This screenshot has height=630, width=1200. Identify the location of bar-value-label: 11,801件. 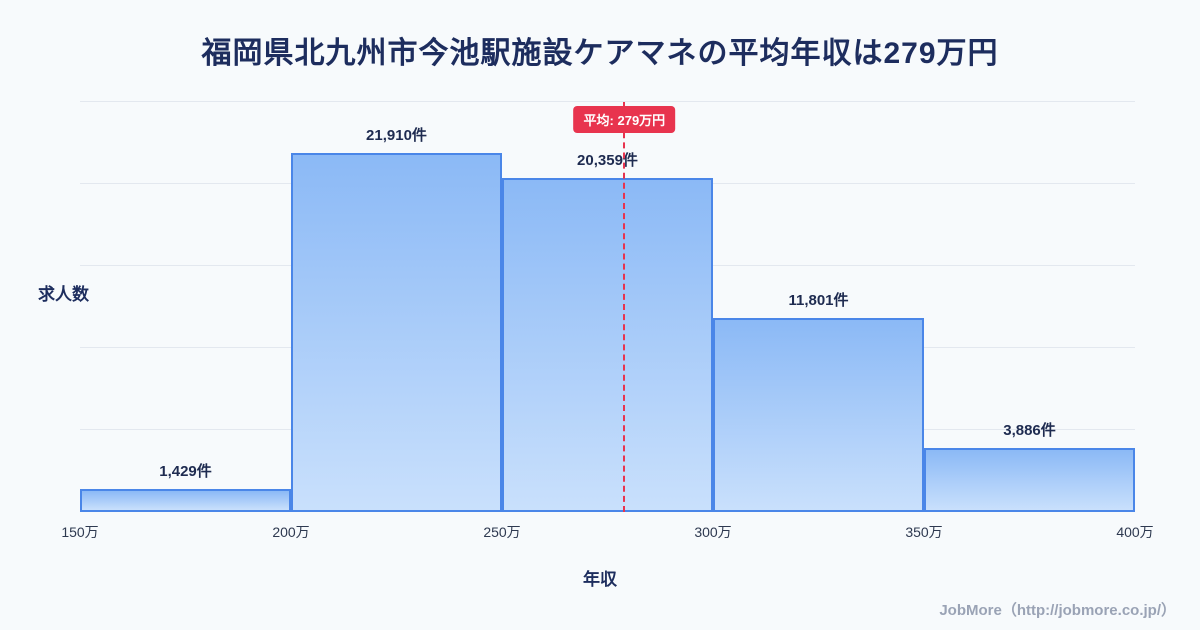
(818, 301).